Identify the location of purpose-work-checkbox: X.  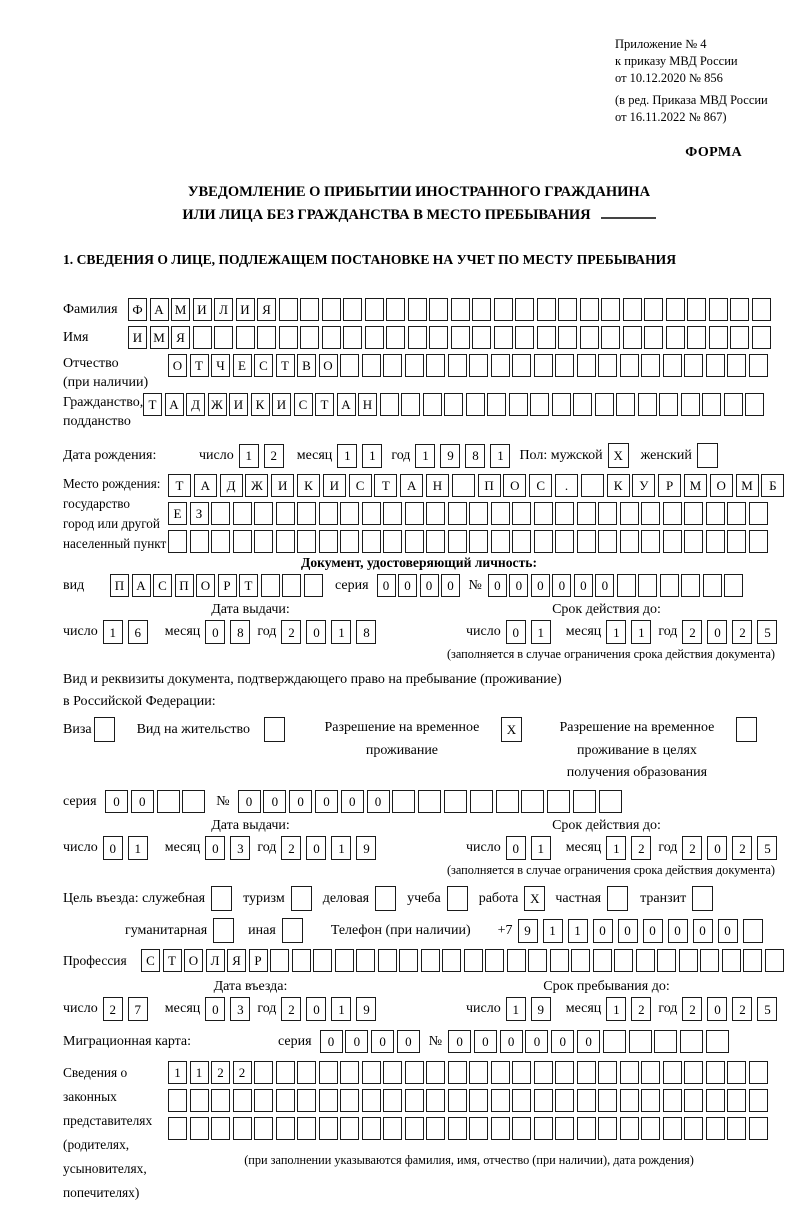
(535, 899).